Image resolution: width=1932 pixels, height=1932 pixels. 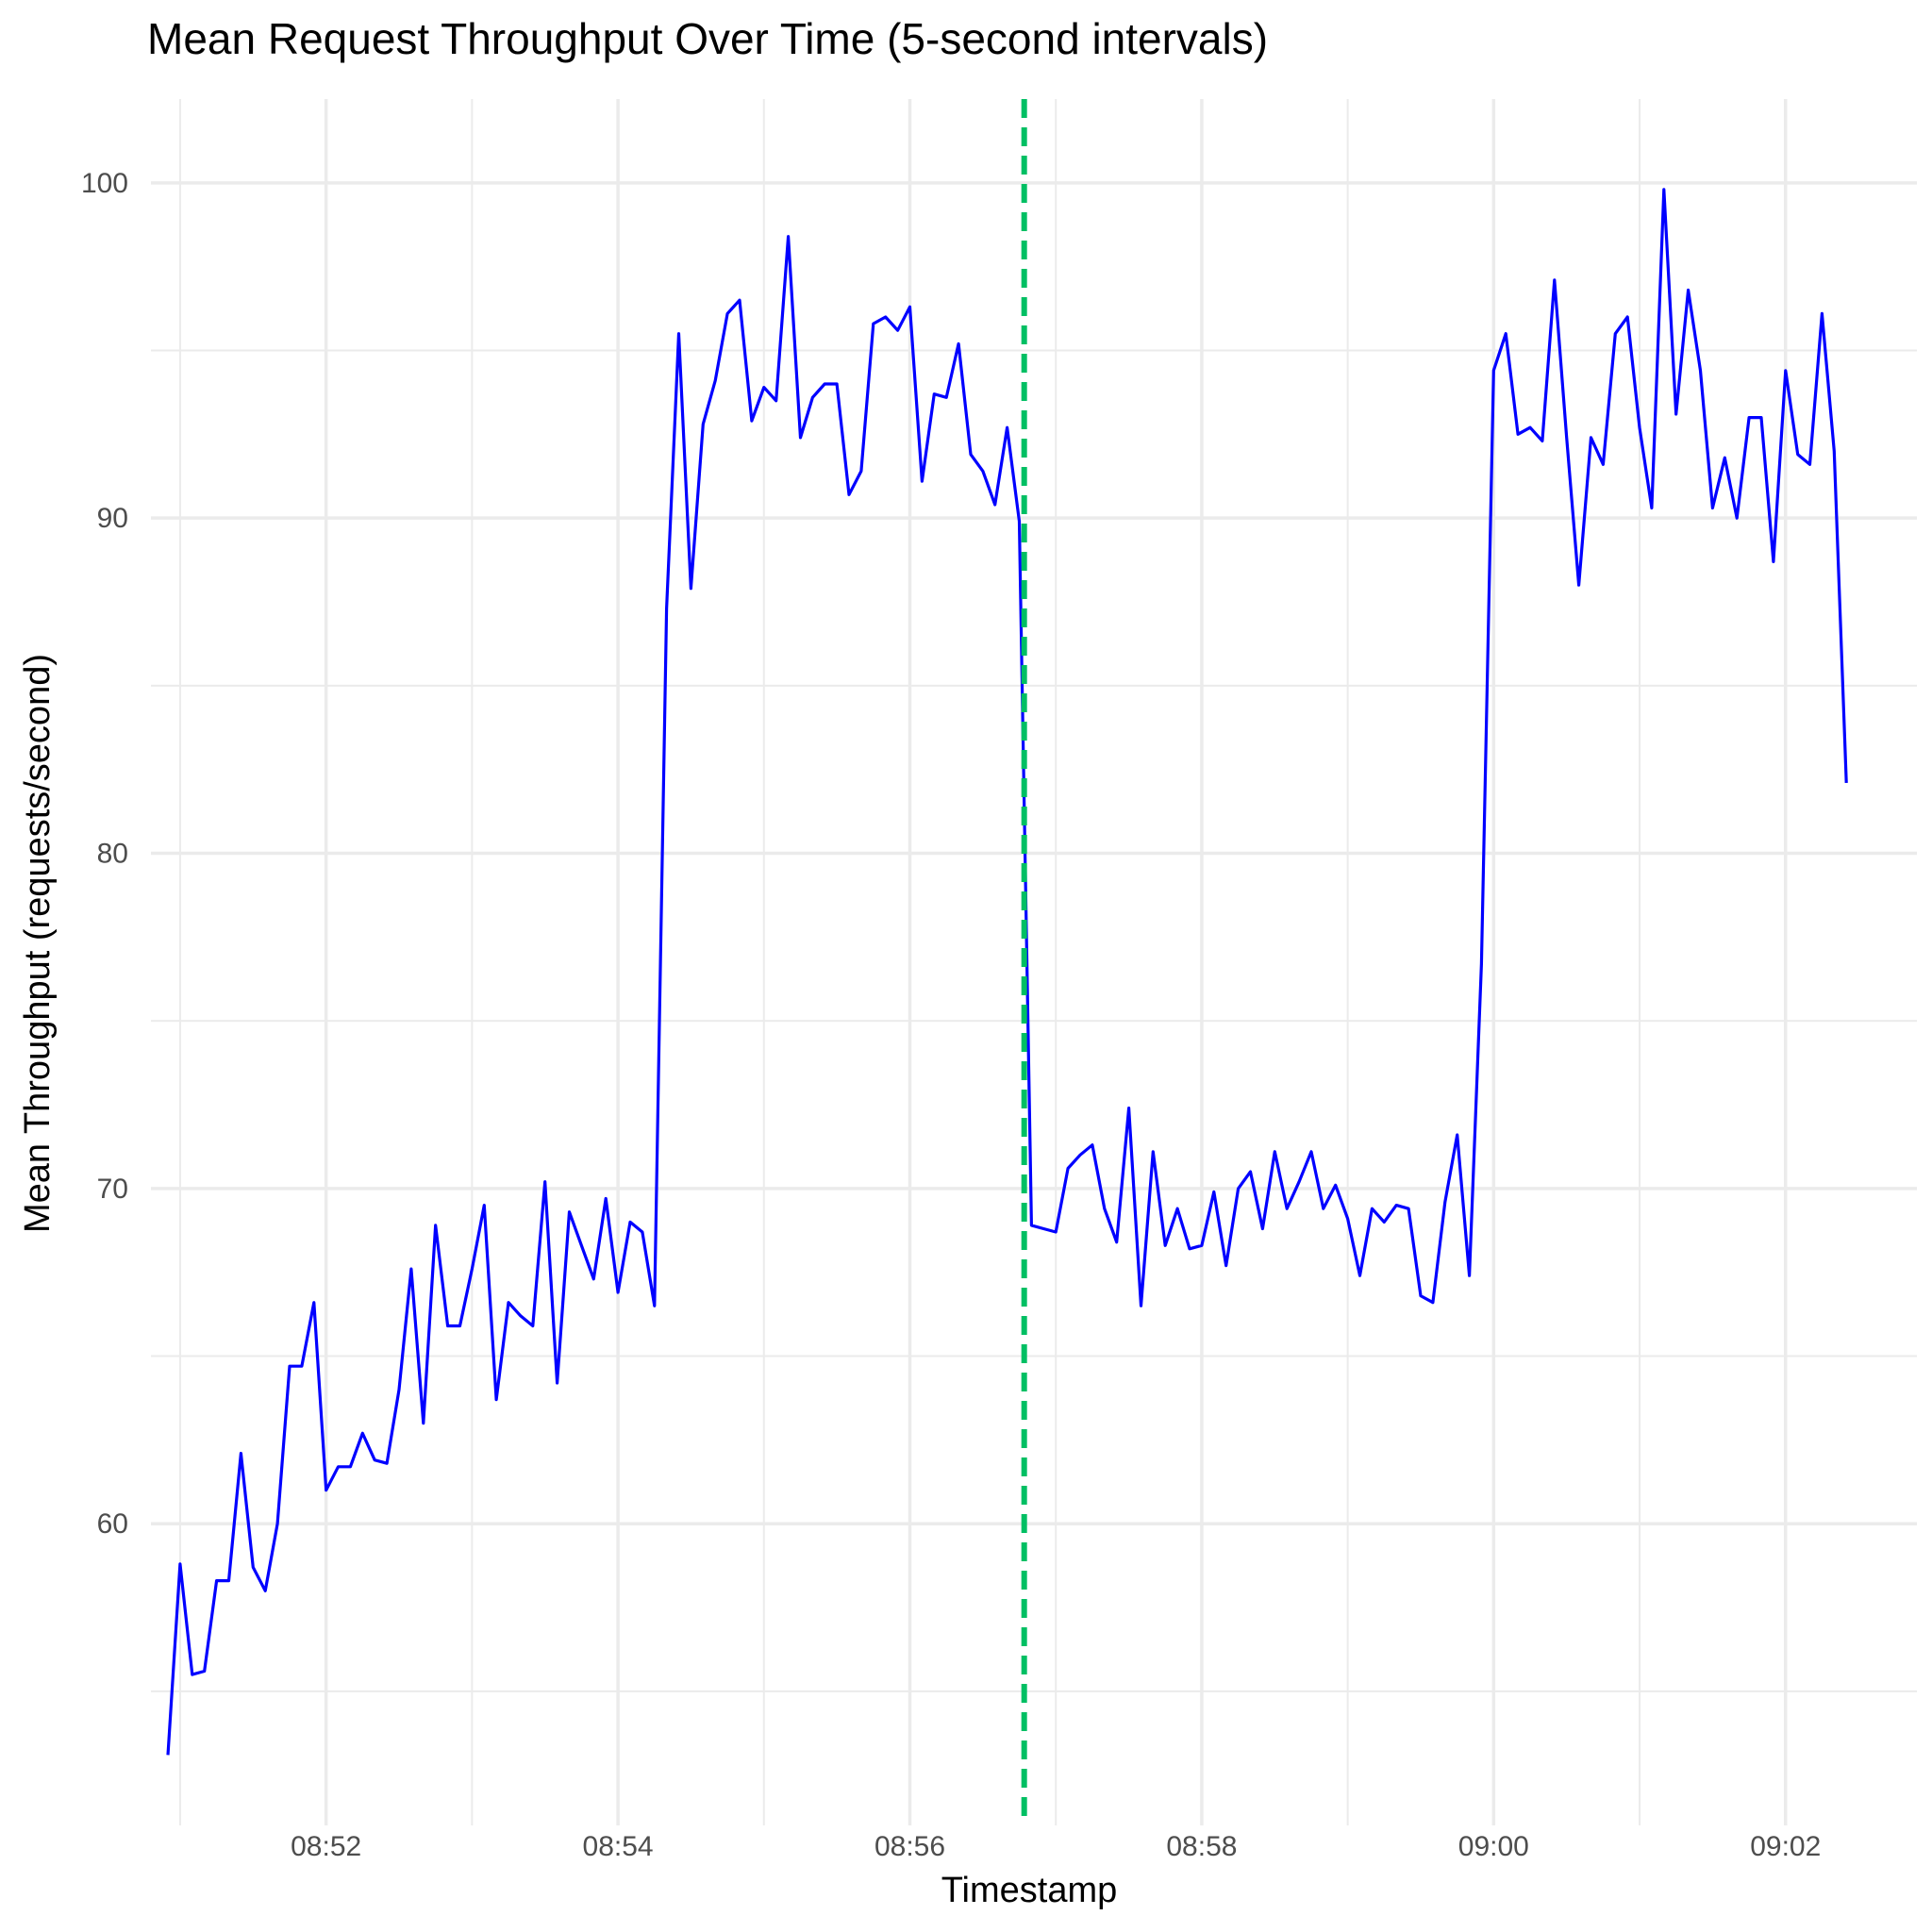 I want to click on x-tick-label: 09:02, so click(x=1785, y=1846).